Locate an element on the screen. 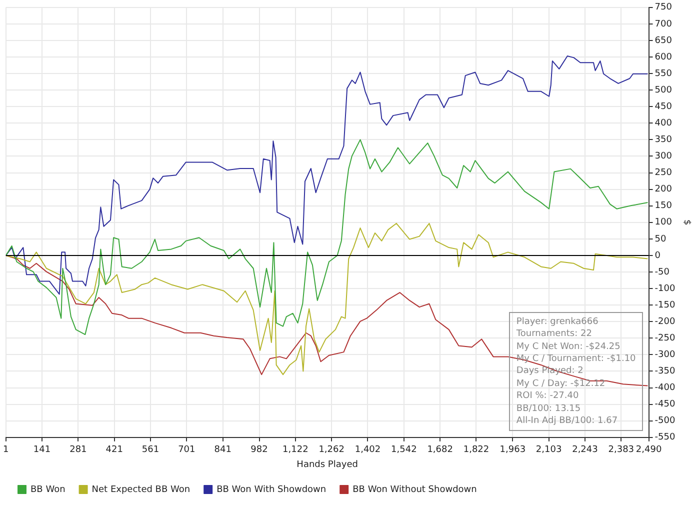  x-tick-label: 281 is located at coordinates (78, 450).